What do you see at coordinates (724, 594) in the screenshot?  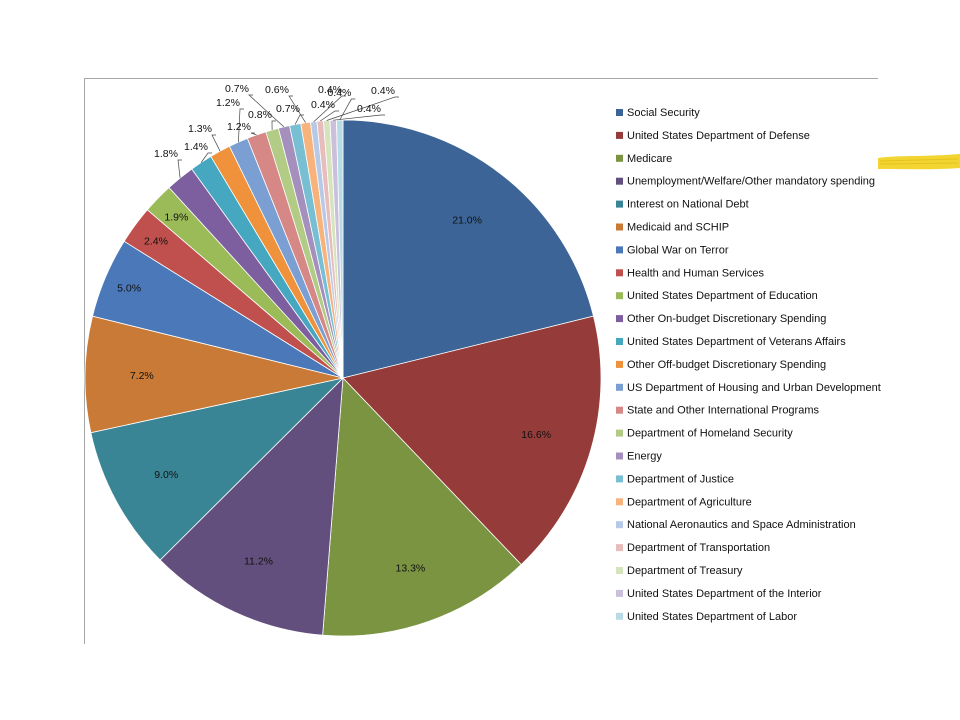 I see `legend-label: United States Department of the Interior` at bounding box center [724, 594].